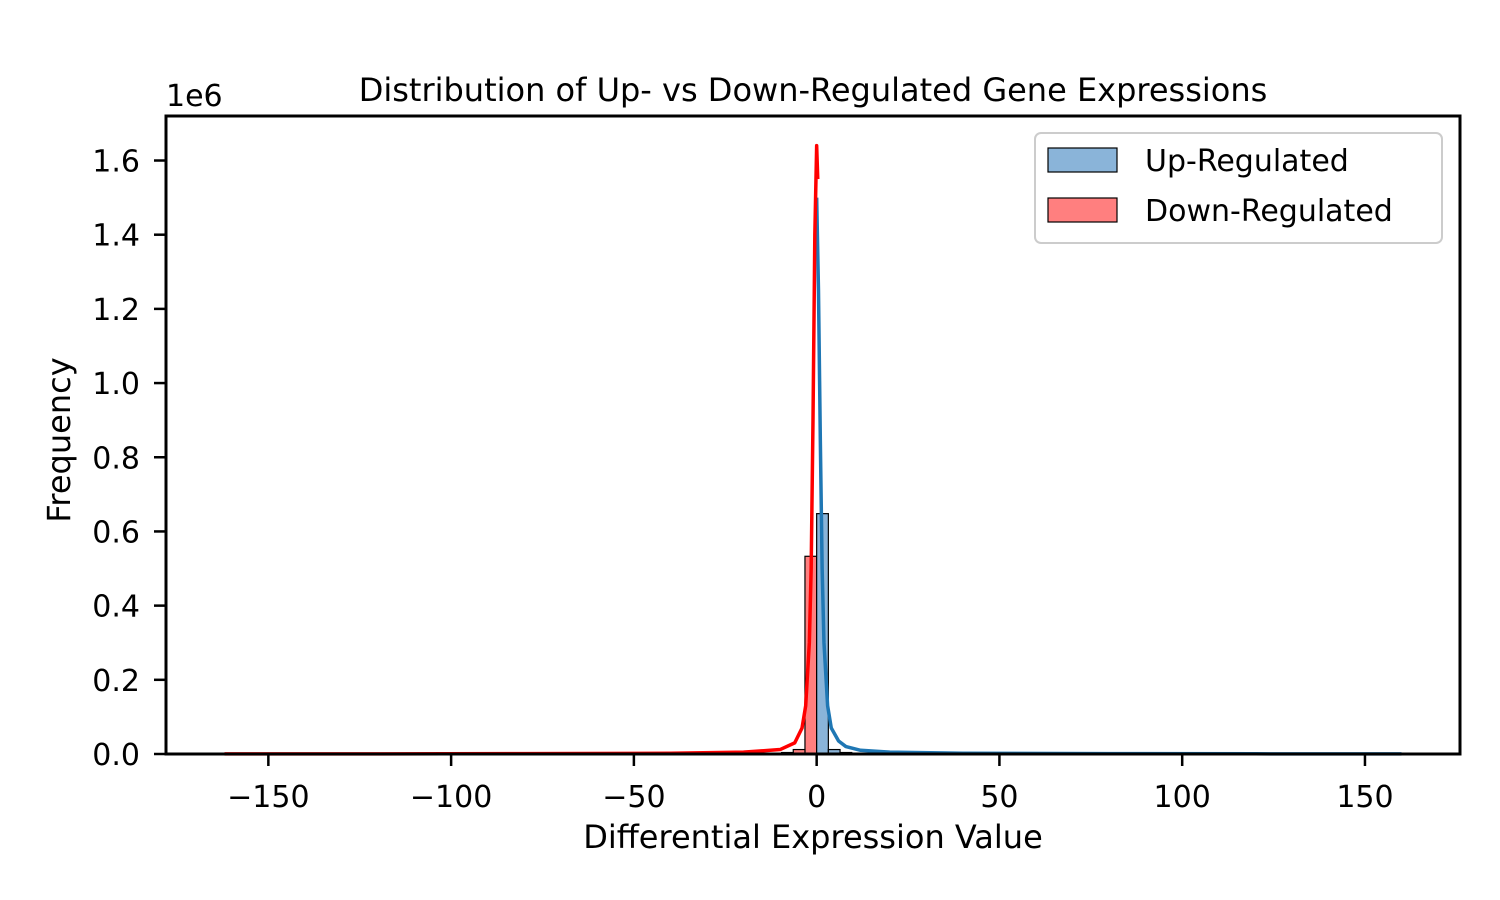  Describe the element at coordinates (1247, 161) in the screenshot. I see `legend-label-up-regulated: Up-Regulated` at that location.